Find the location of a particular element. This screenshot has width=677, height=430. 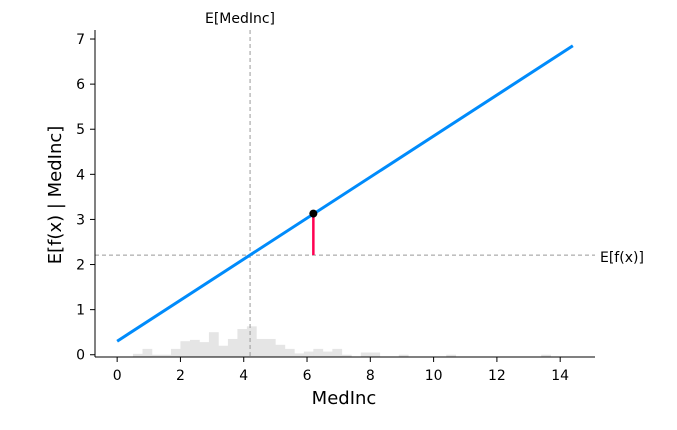

x-tick-label: 2 is located at coordinates (180, 376).